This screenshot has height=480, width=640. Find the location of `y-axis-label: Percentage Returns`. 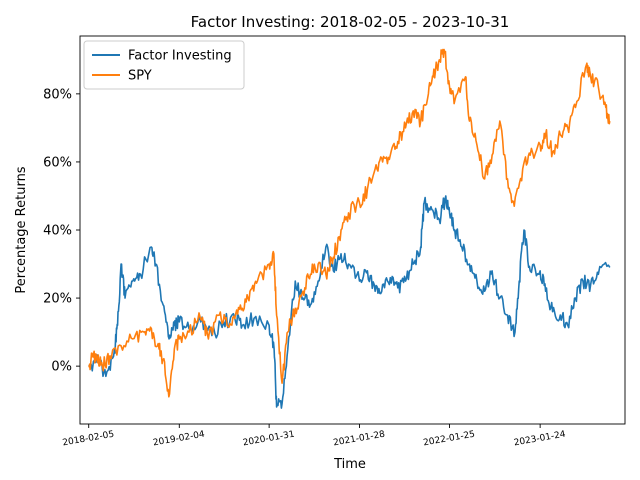

y-axis-label: Percentage Returns is located at coordinates (21, 229).